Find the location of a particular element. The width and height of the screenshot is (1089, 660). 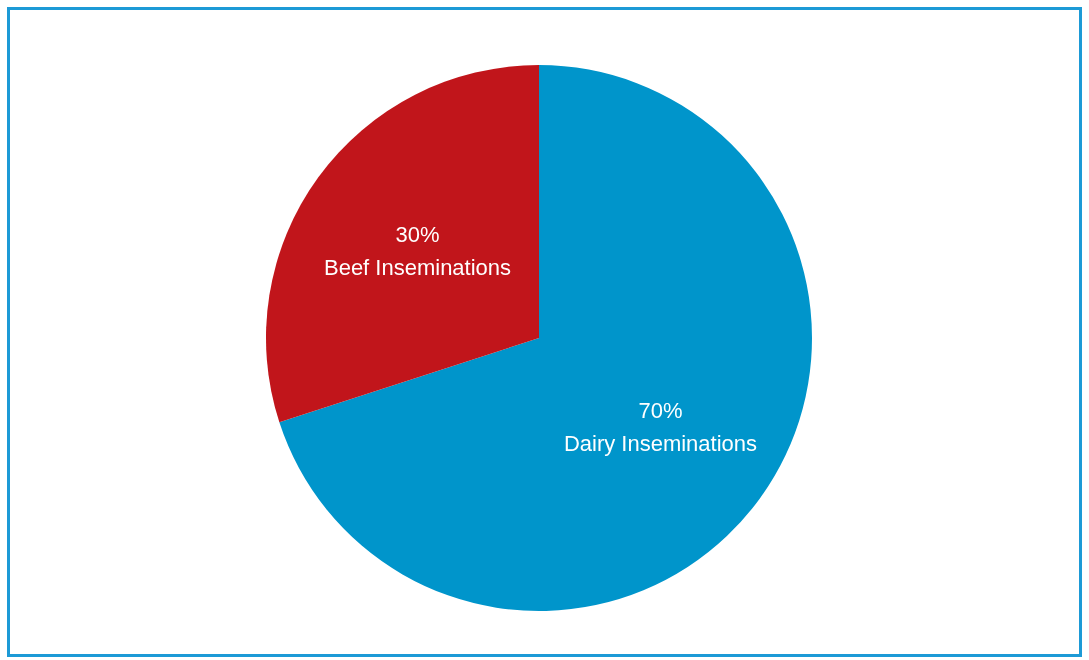

pie-slice is located at coordinates (402, 244).